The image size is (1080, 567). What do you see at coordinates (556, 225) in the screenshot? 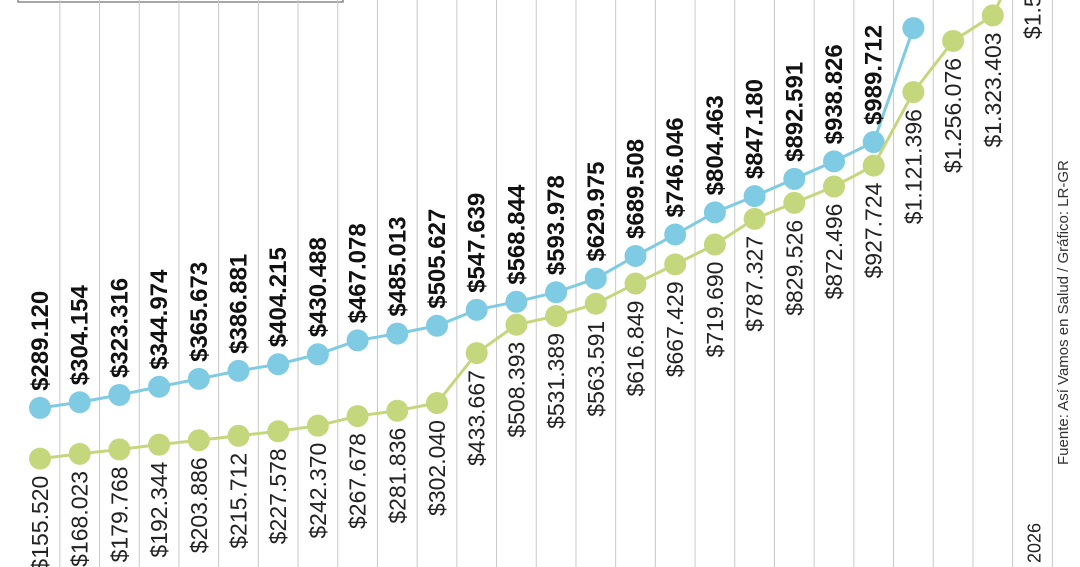
I see `data-label: $593.978` at bounding box center [556, 225].